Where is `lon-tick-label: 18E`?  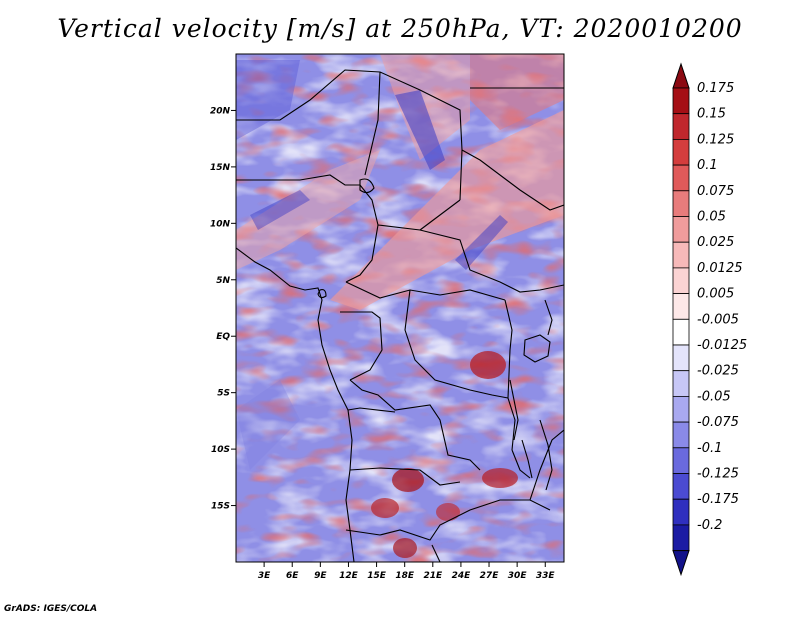 lon-tick-label: 18E is located at coordinates (405, 576).